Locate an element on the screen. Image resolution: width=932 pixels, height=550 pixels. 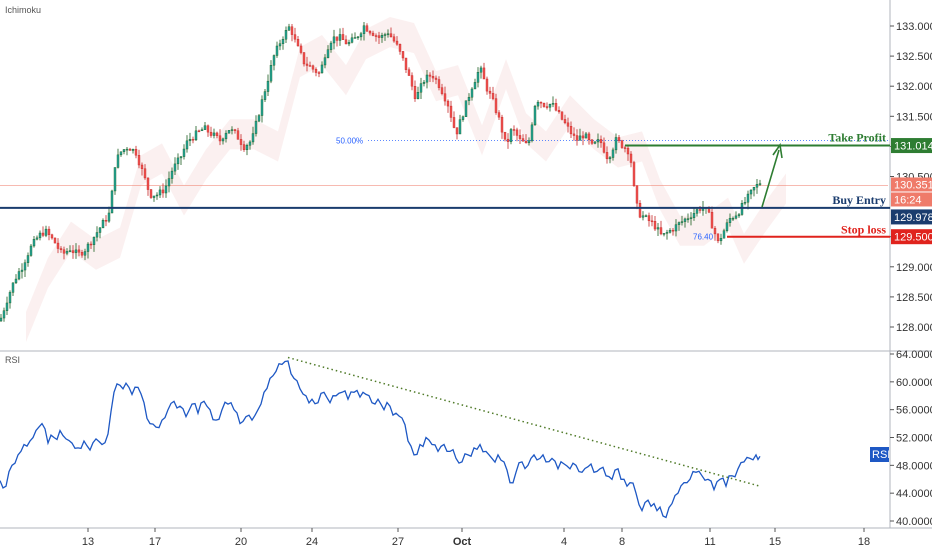
fib-50-label: 50.00% is located at coordinates (349, 140).